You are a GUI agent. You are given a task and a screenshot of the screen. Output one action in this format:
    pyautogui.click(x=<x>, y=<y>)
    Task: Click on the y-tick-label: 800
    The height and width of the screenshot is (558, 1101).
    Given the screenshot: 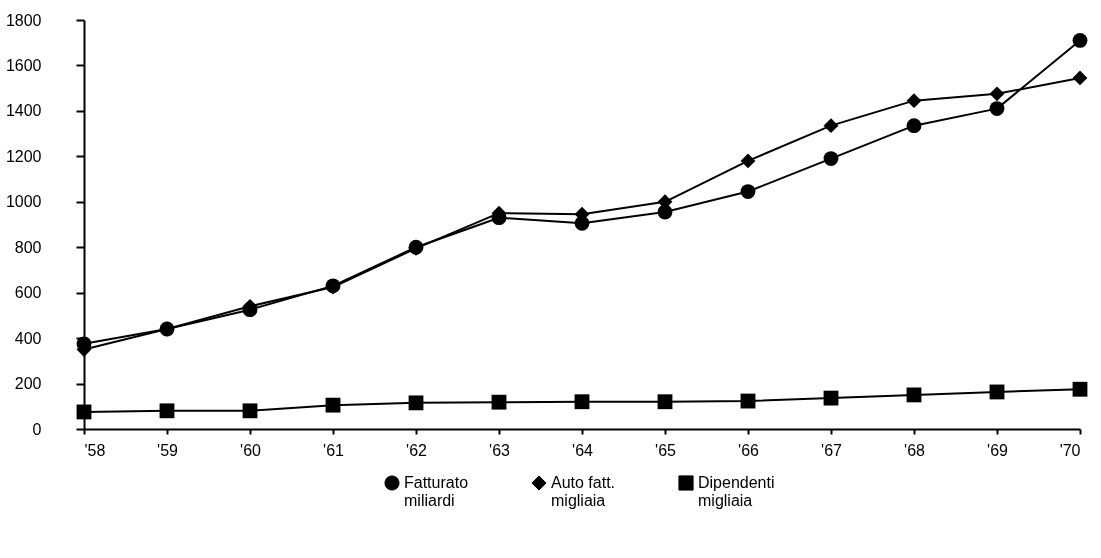 What is the action you would take?
    pyautogui.click(x=28, y=247)
    